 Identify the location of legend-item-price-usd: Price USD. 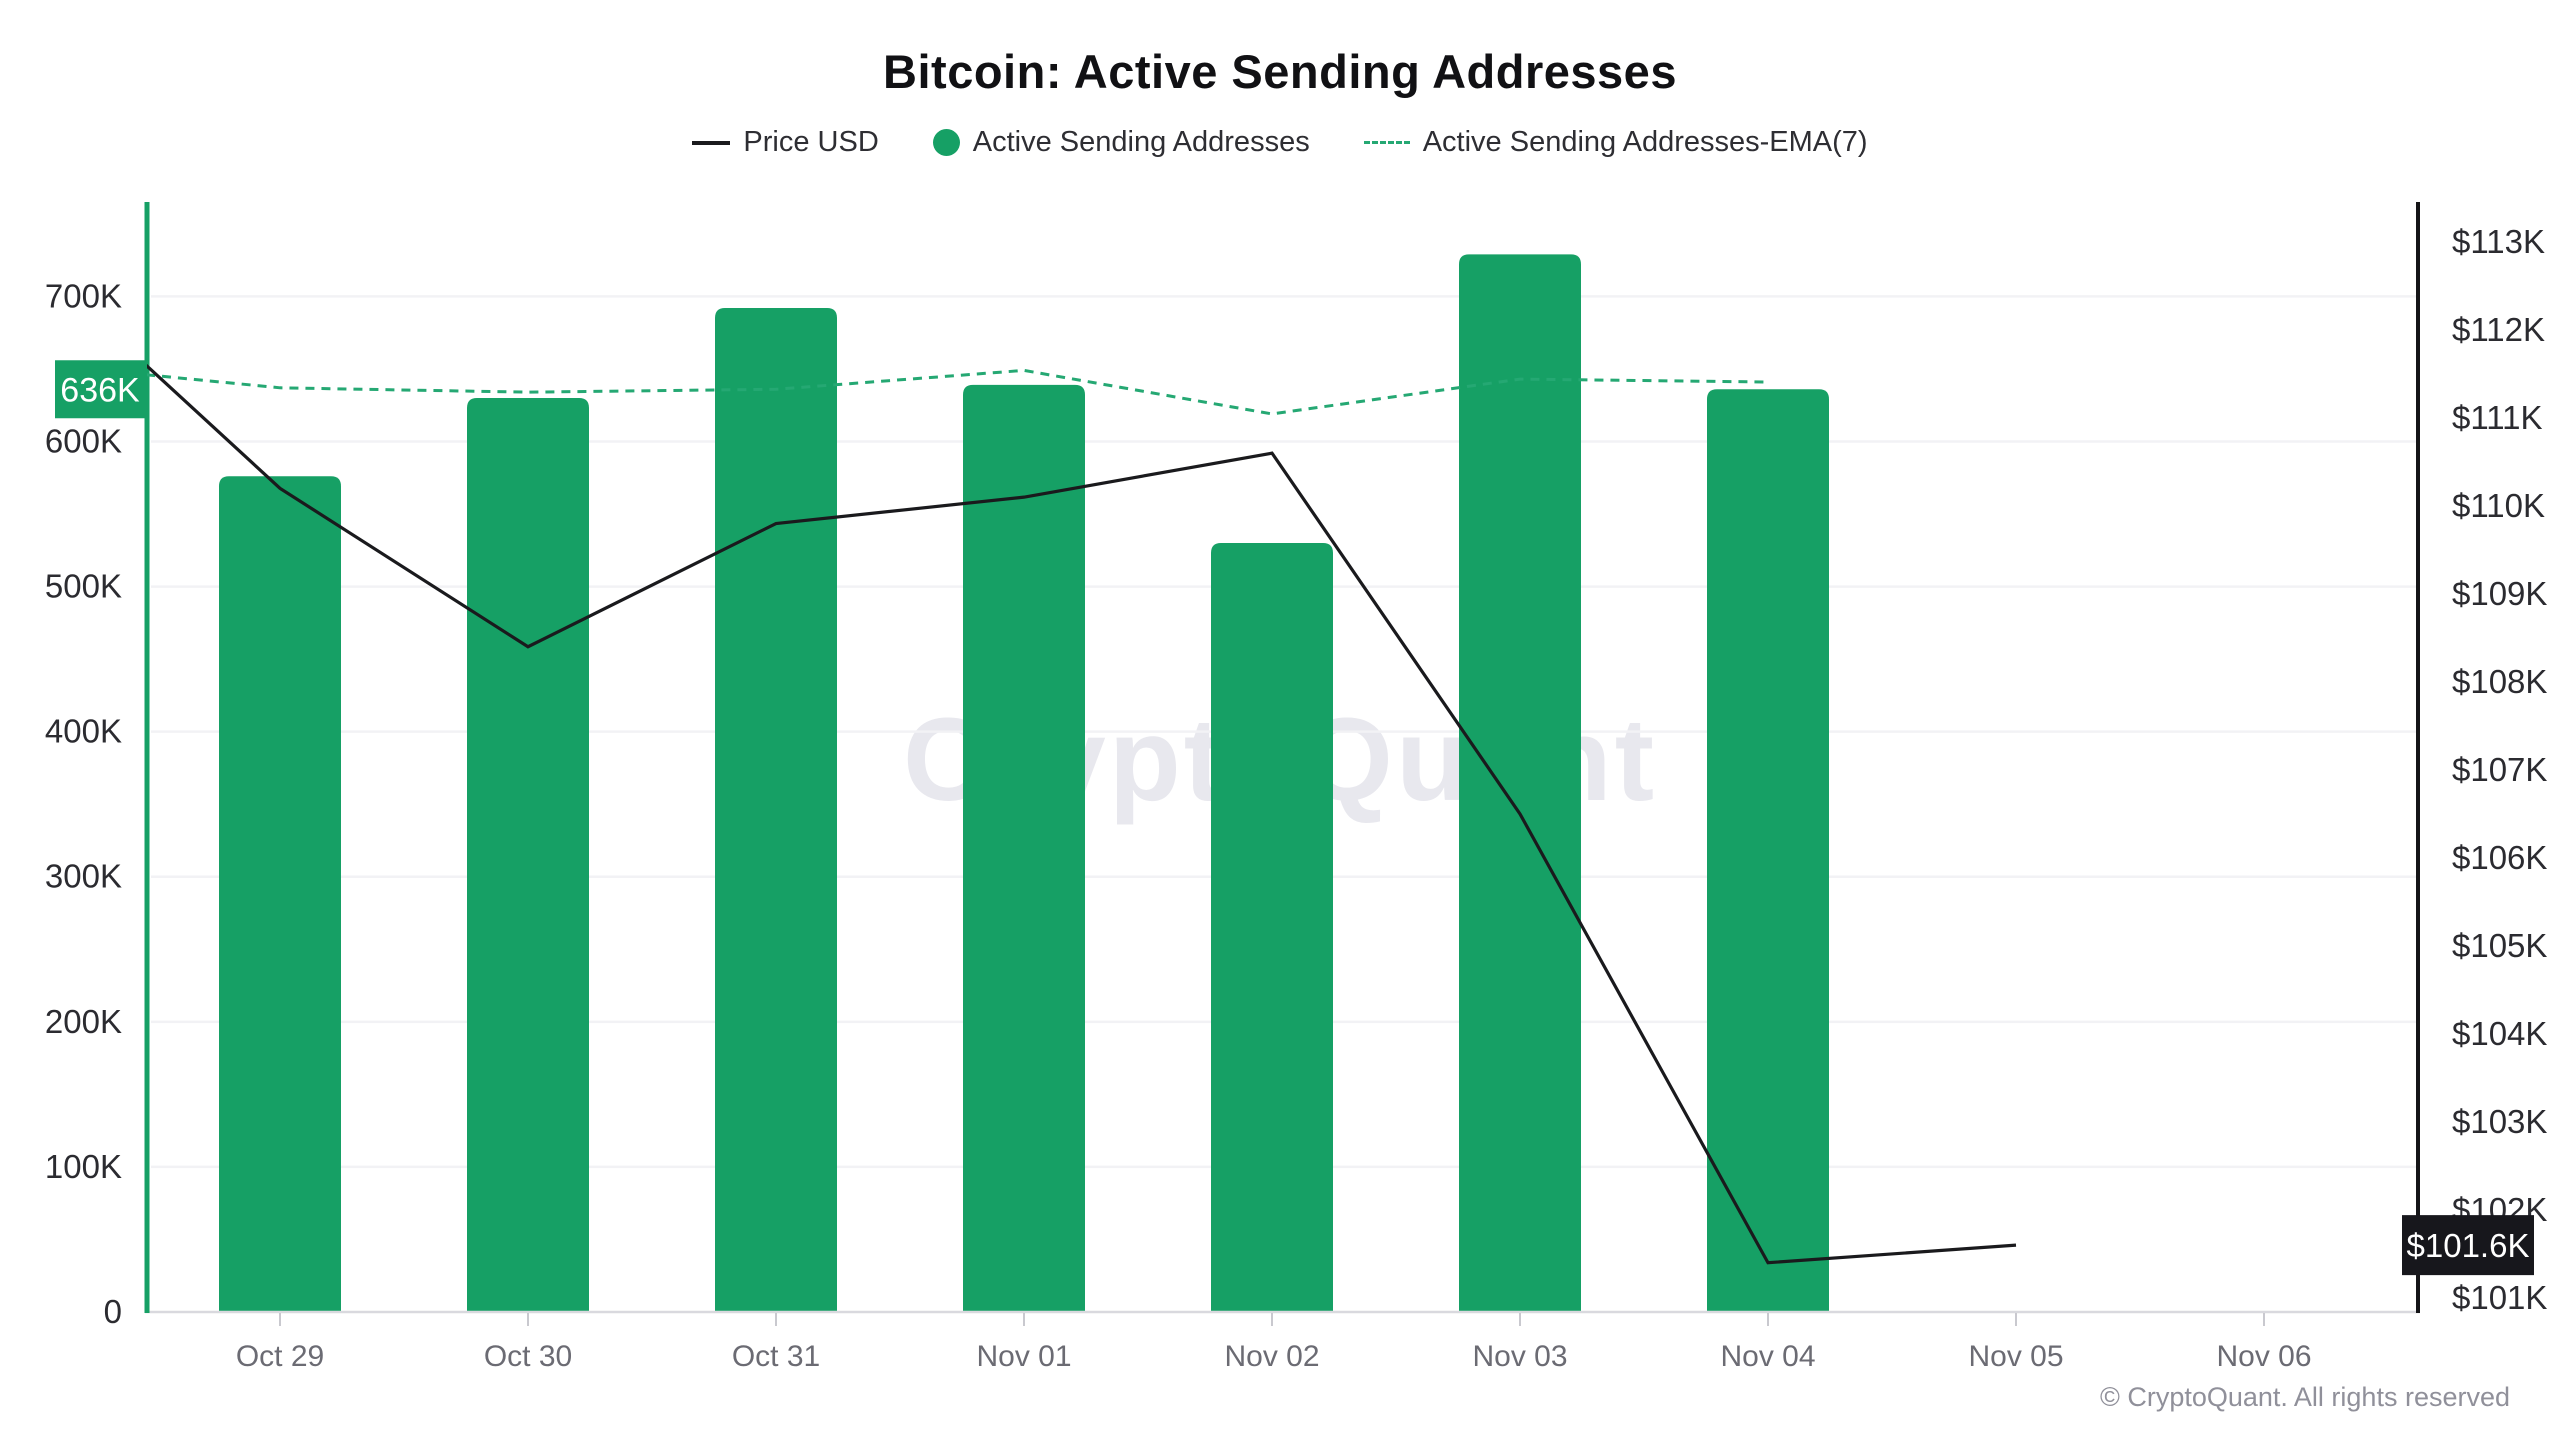
(785, 142).